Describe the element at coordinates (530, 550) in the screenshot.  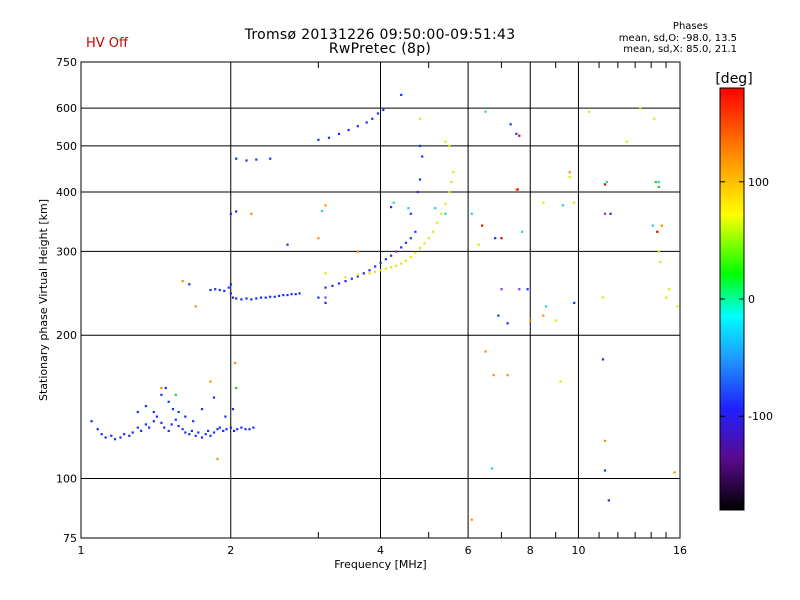
I see `x-tick-label: 8` at that location.